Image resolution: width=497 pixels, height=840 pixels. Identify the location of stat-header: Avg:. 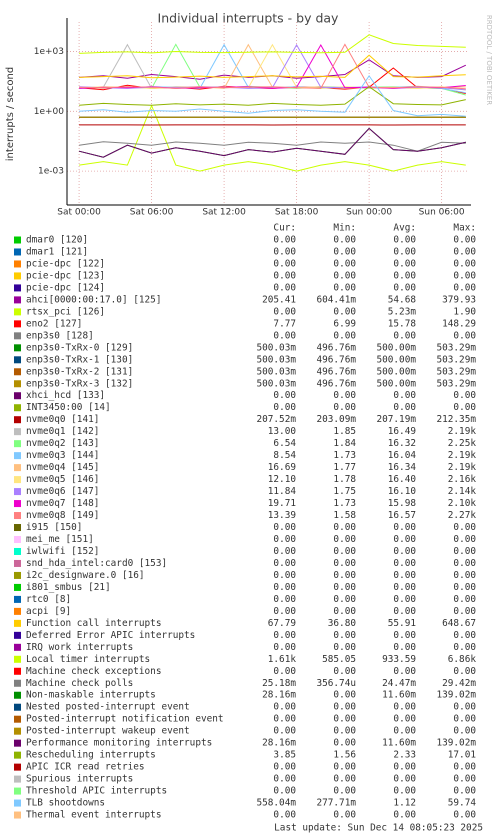
(404, 228).